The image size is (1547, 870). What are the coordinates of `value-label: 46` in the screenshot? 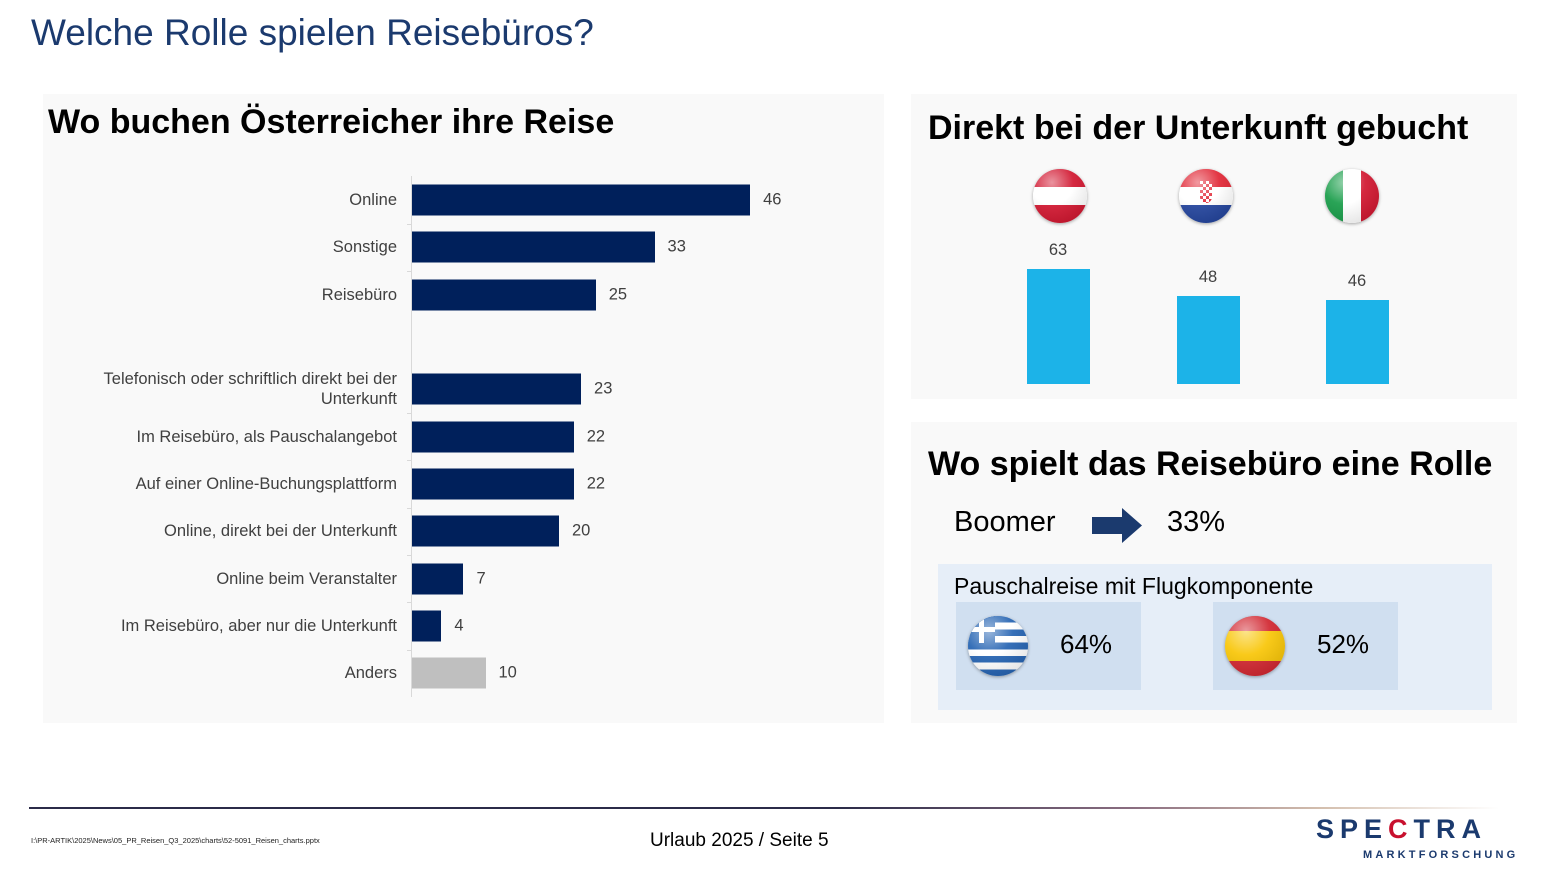 It's located at (772, 199).